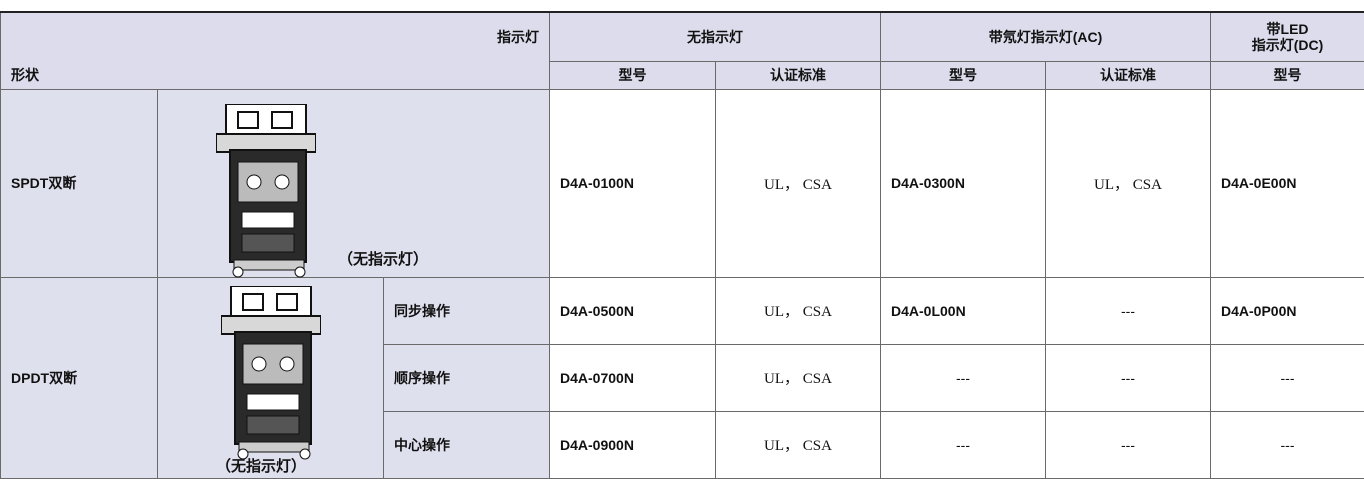 This screenshot has width=1364, height=479. I want to click on model: D4A-0300N, so click(963, 183).